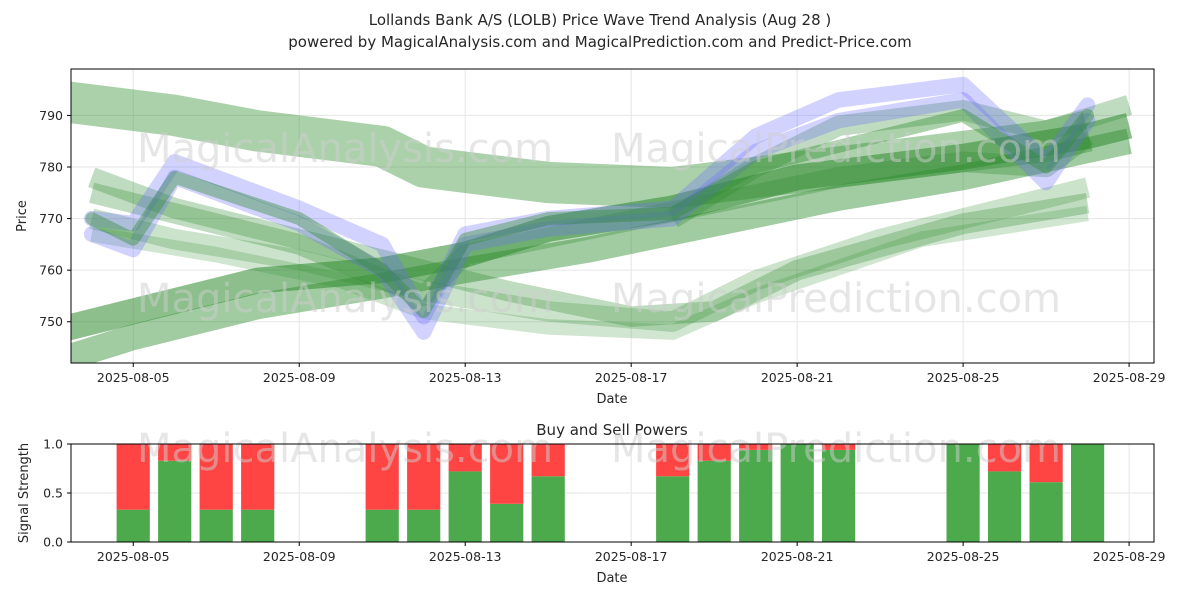  What do you see at coordinates (797, 377) in the screenshot?
I see `price-xtick-label-4: 2025-08-21` at bounding box center [797, 377].